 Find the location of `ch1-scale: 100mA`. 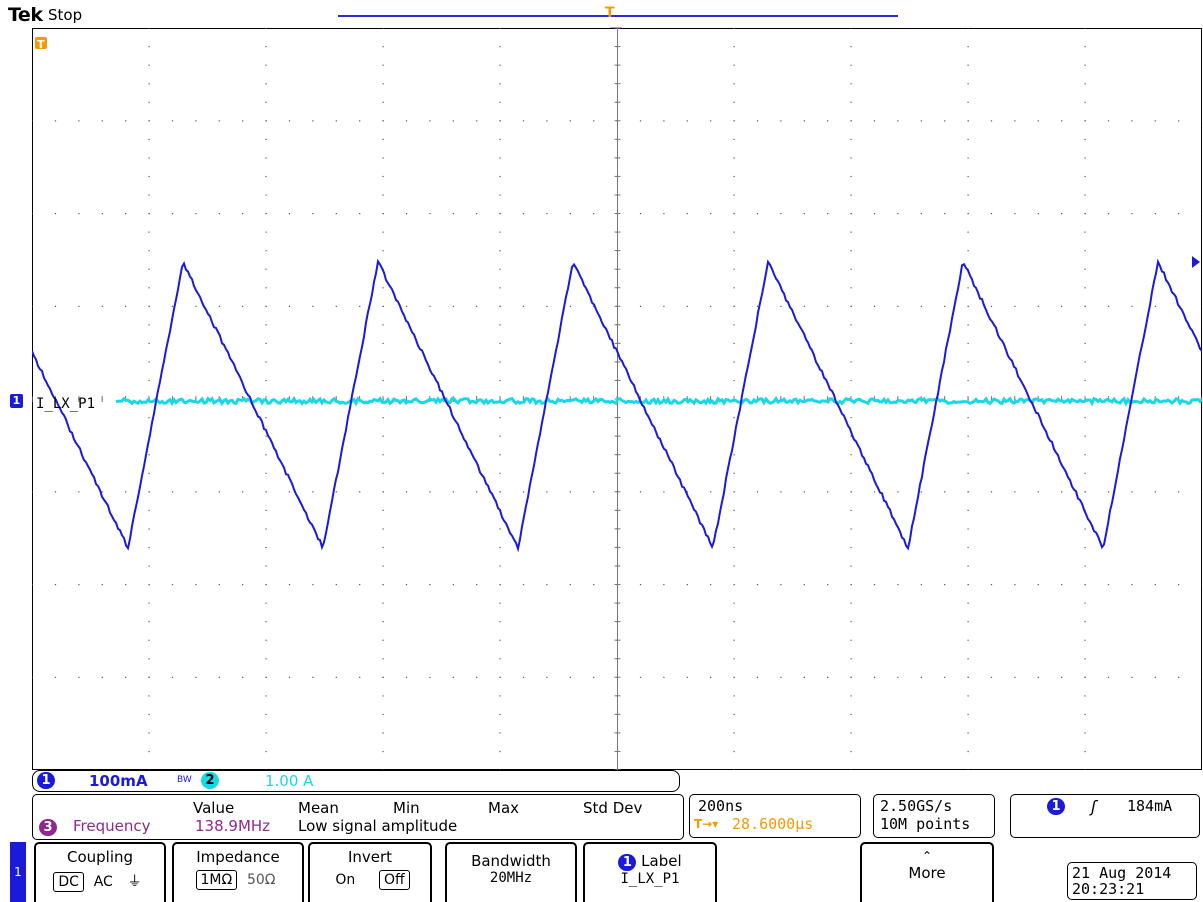

ch1-scale: 100mA is located at coordinates (118, 781).